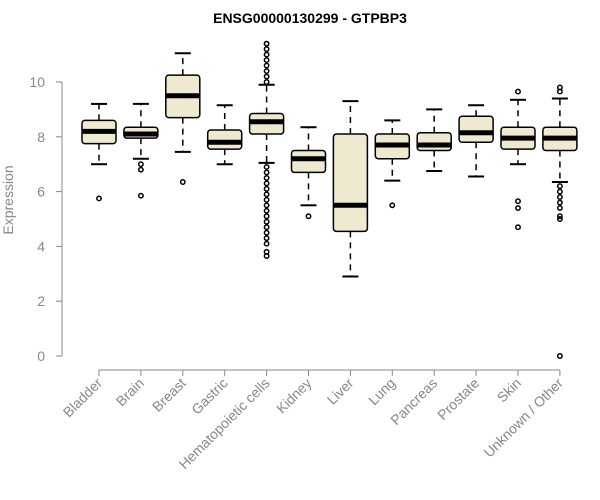 The width and height of the screenshot is (600, 500). Describe the element at coordinates (41, 137) in the screenshot. I see `y-tick-label: 8` at that location.